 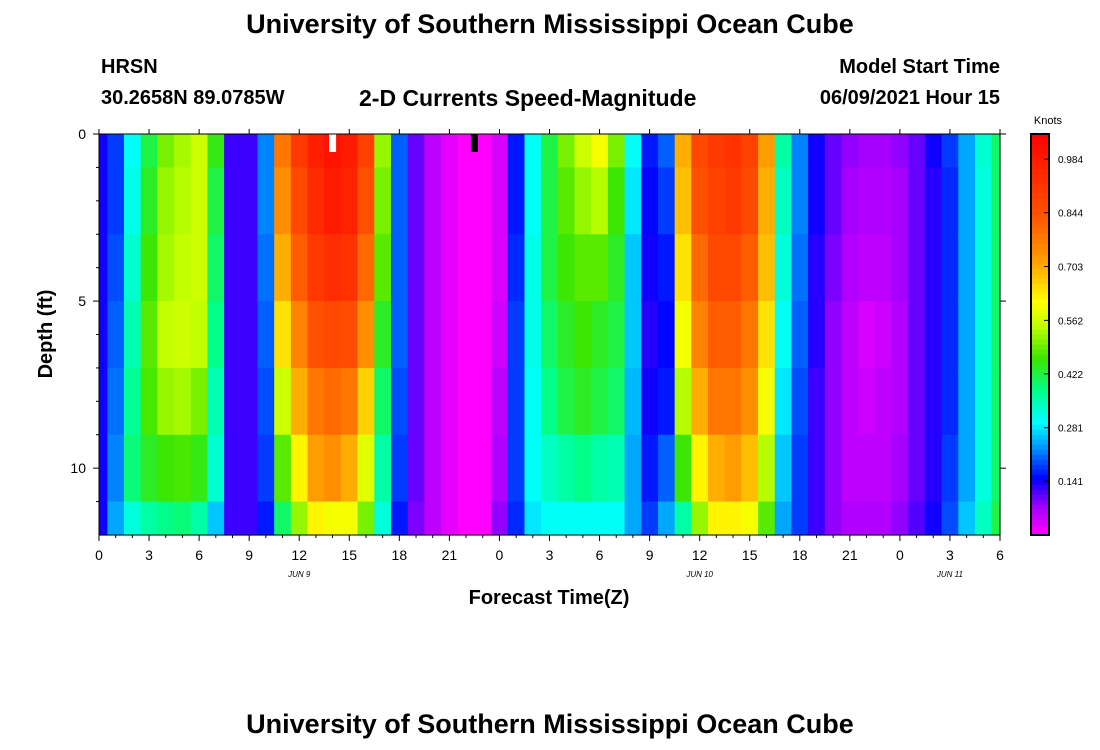 I want to click on model-start-label: Model Start Time, so click(x=919, y=67).